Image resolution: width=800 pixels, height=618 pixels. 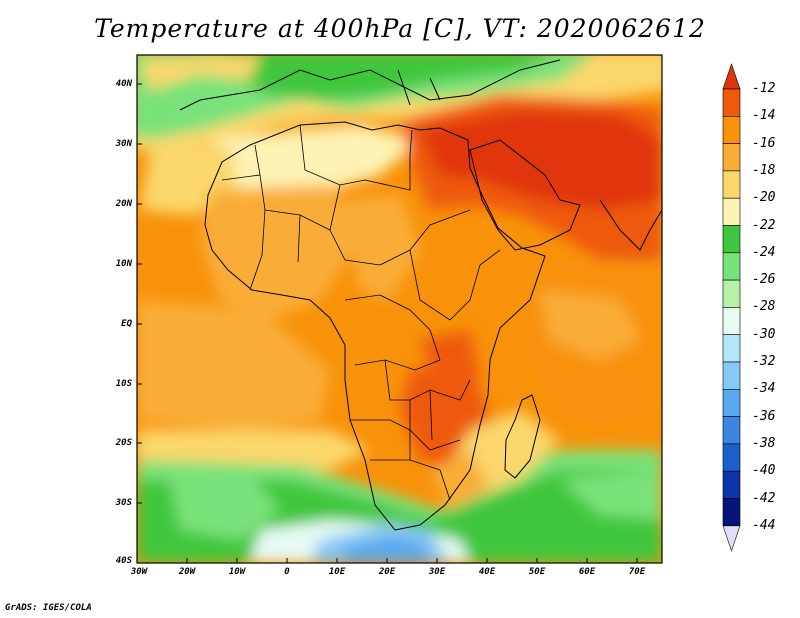 I want to click on lon-label: 50E, so click(x=537, y=572).